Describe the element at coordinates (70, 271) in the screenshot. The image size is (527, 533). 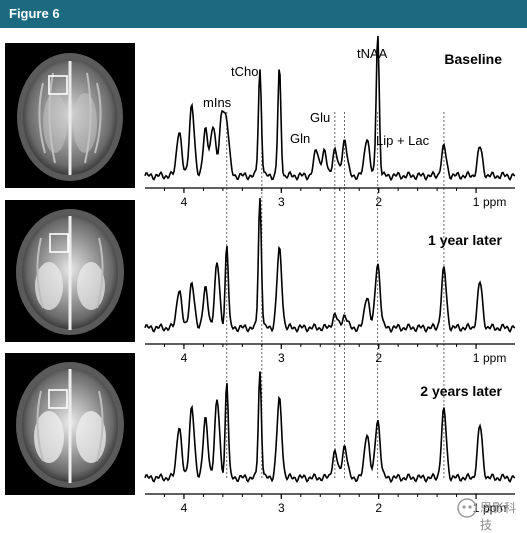
I see `mri-image-1-year-later` at that location.